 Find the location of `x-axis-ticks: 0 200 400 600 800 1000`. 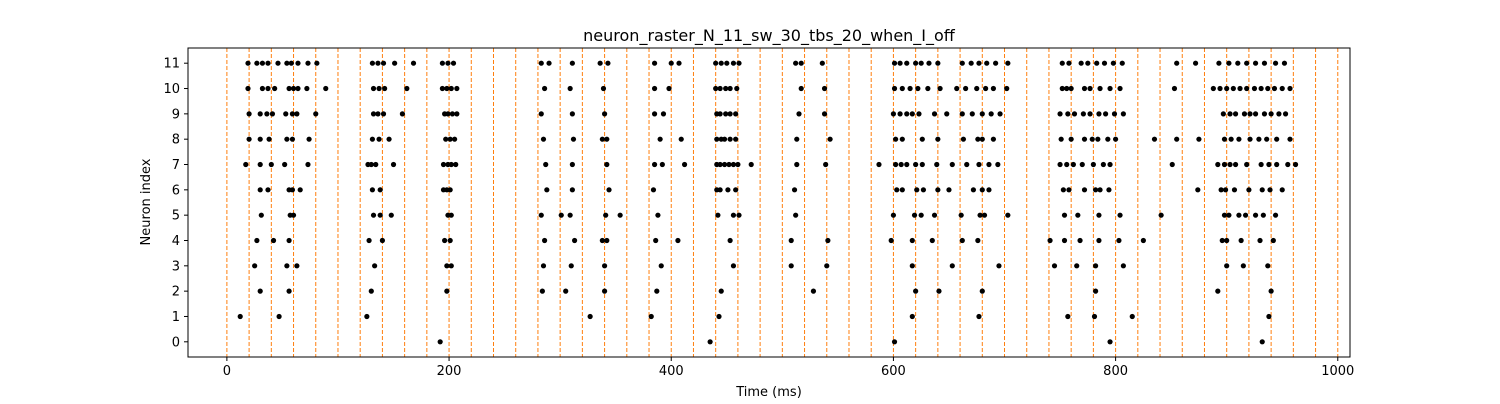

x-axis-ticks: 0 200 400 600 800 1000 is located at coordinates (788, 368).